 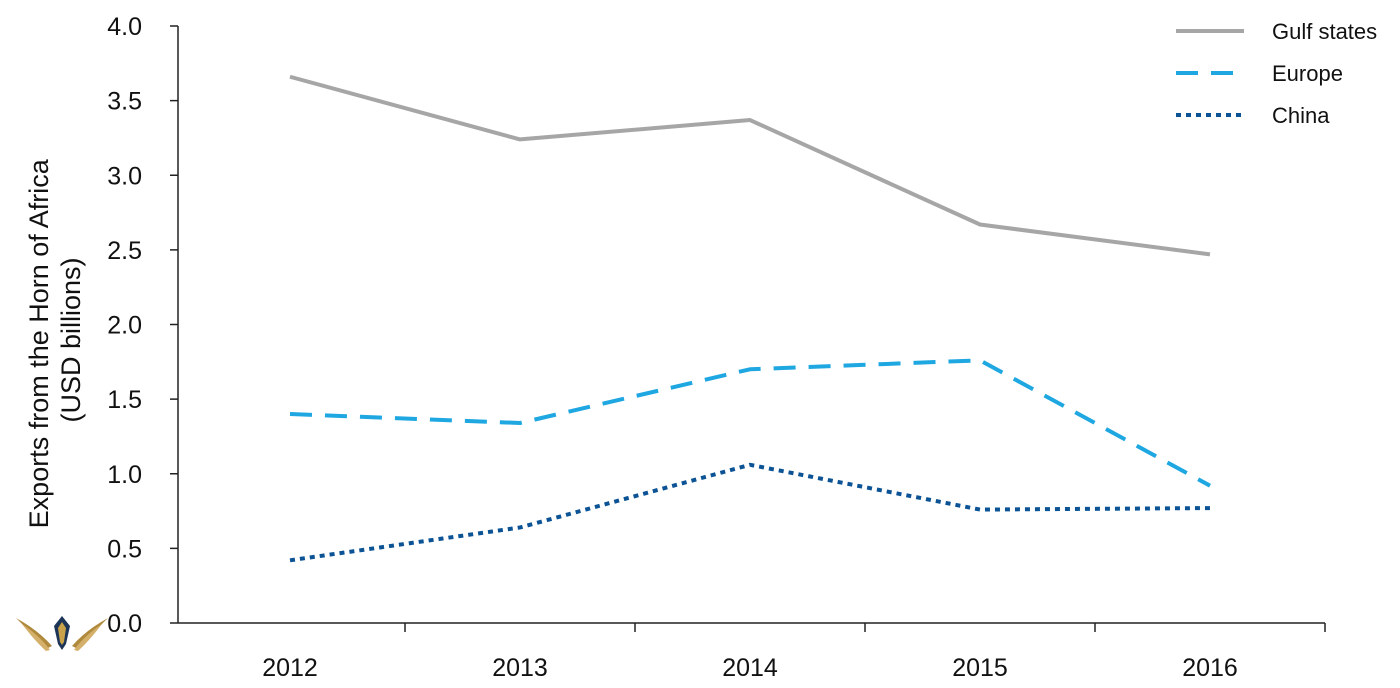 What do you see at coordinates (124, 475) in the screenshot?
I see `y-tick-label: 1.0` at bounding box center [124, 475].